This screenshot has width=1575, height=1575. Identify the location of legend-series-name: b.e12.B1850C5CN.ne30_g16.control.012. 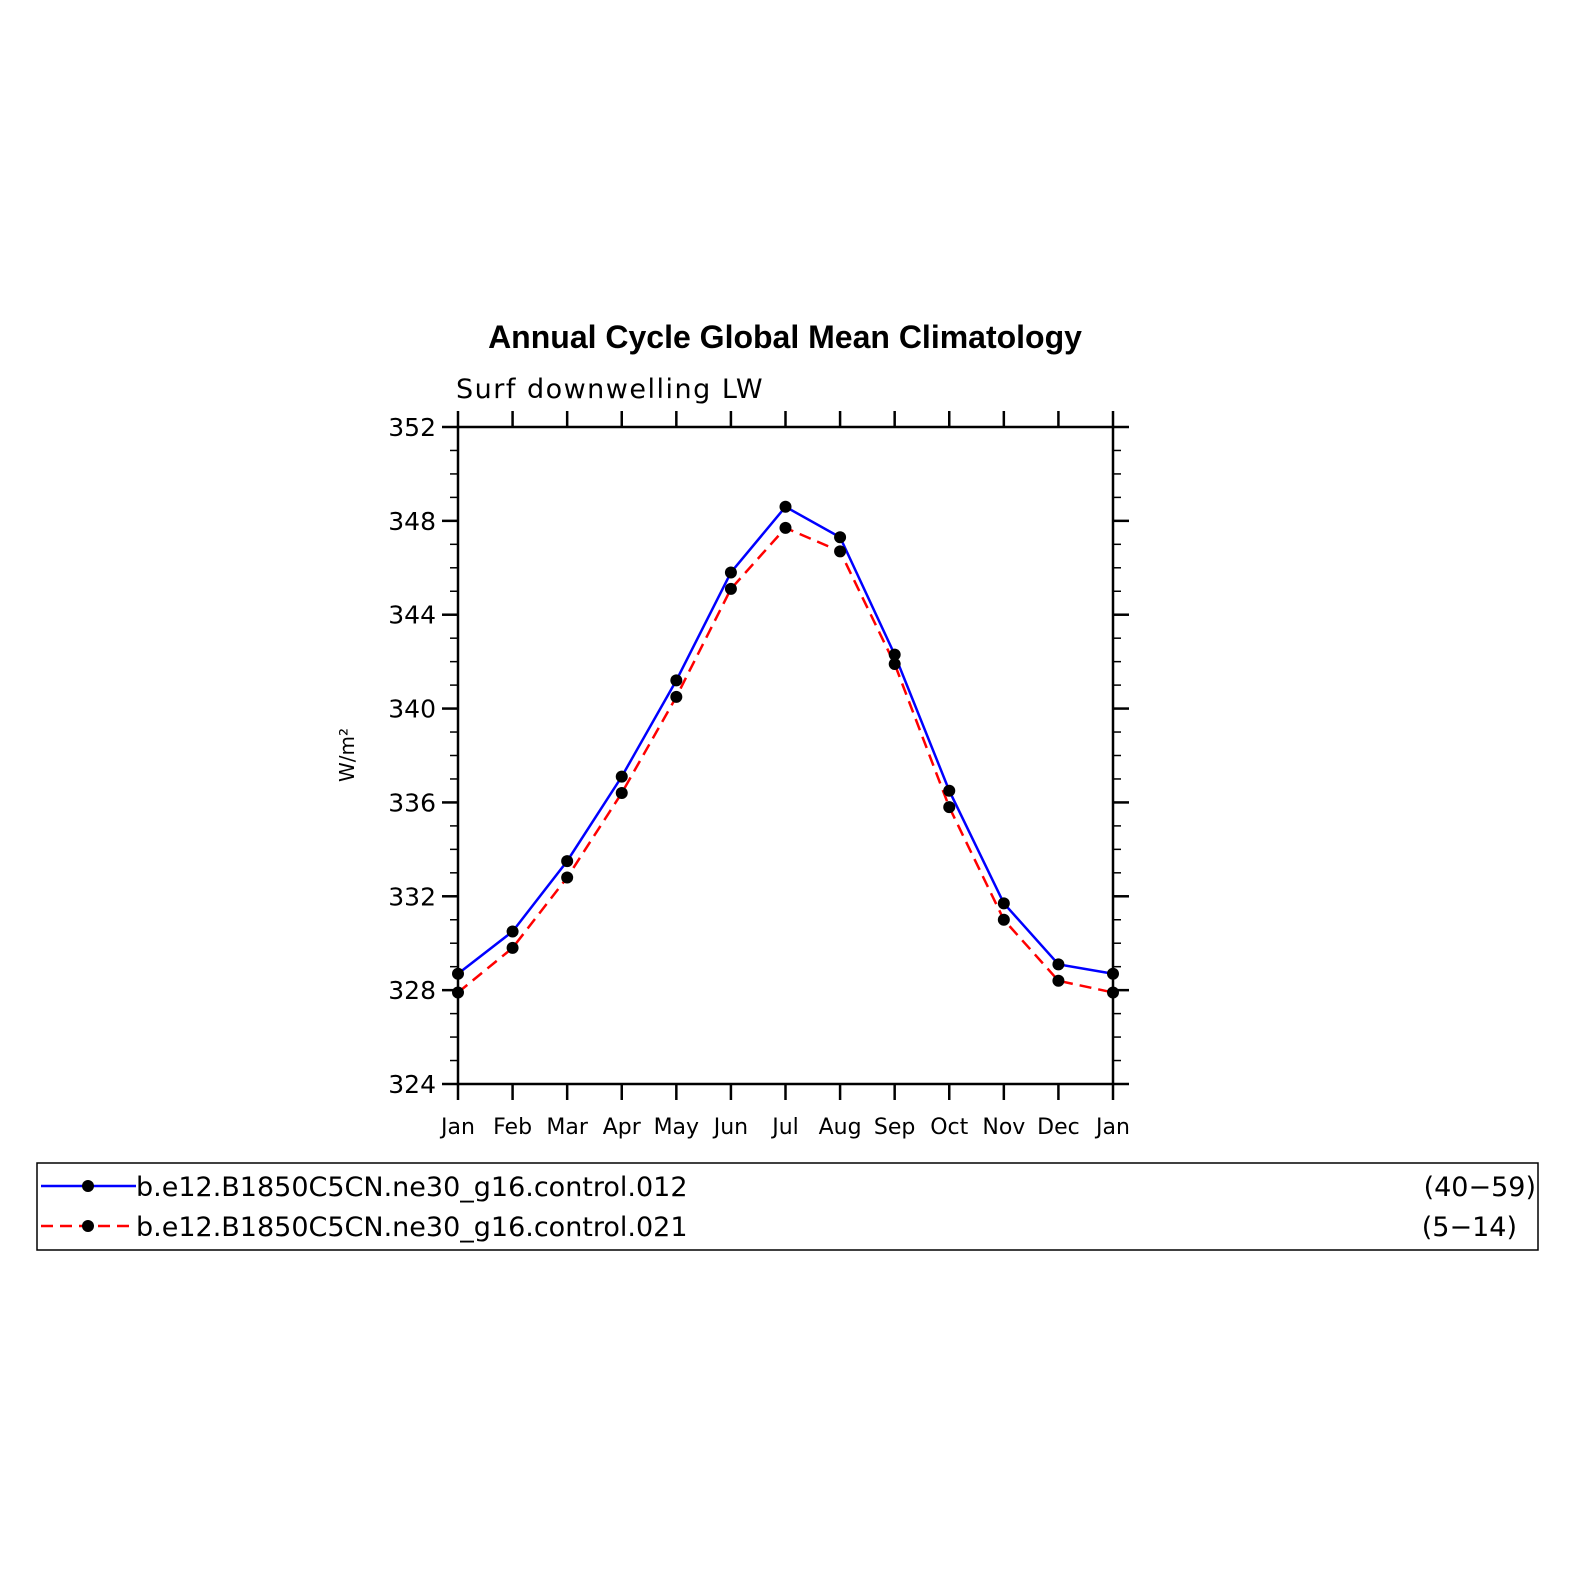
(412, 1187).